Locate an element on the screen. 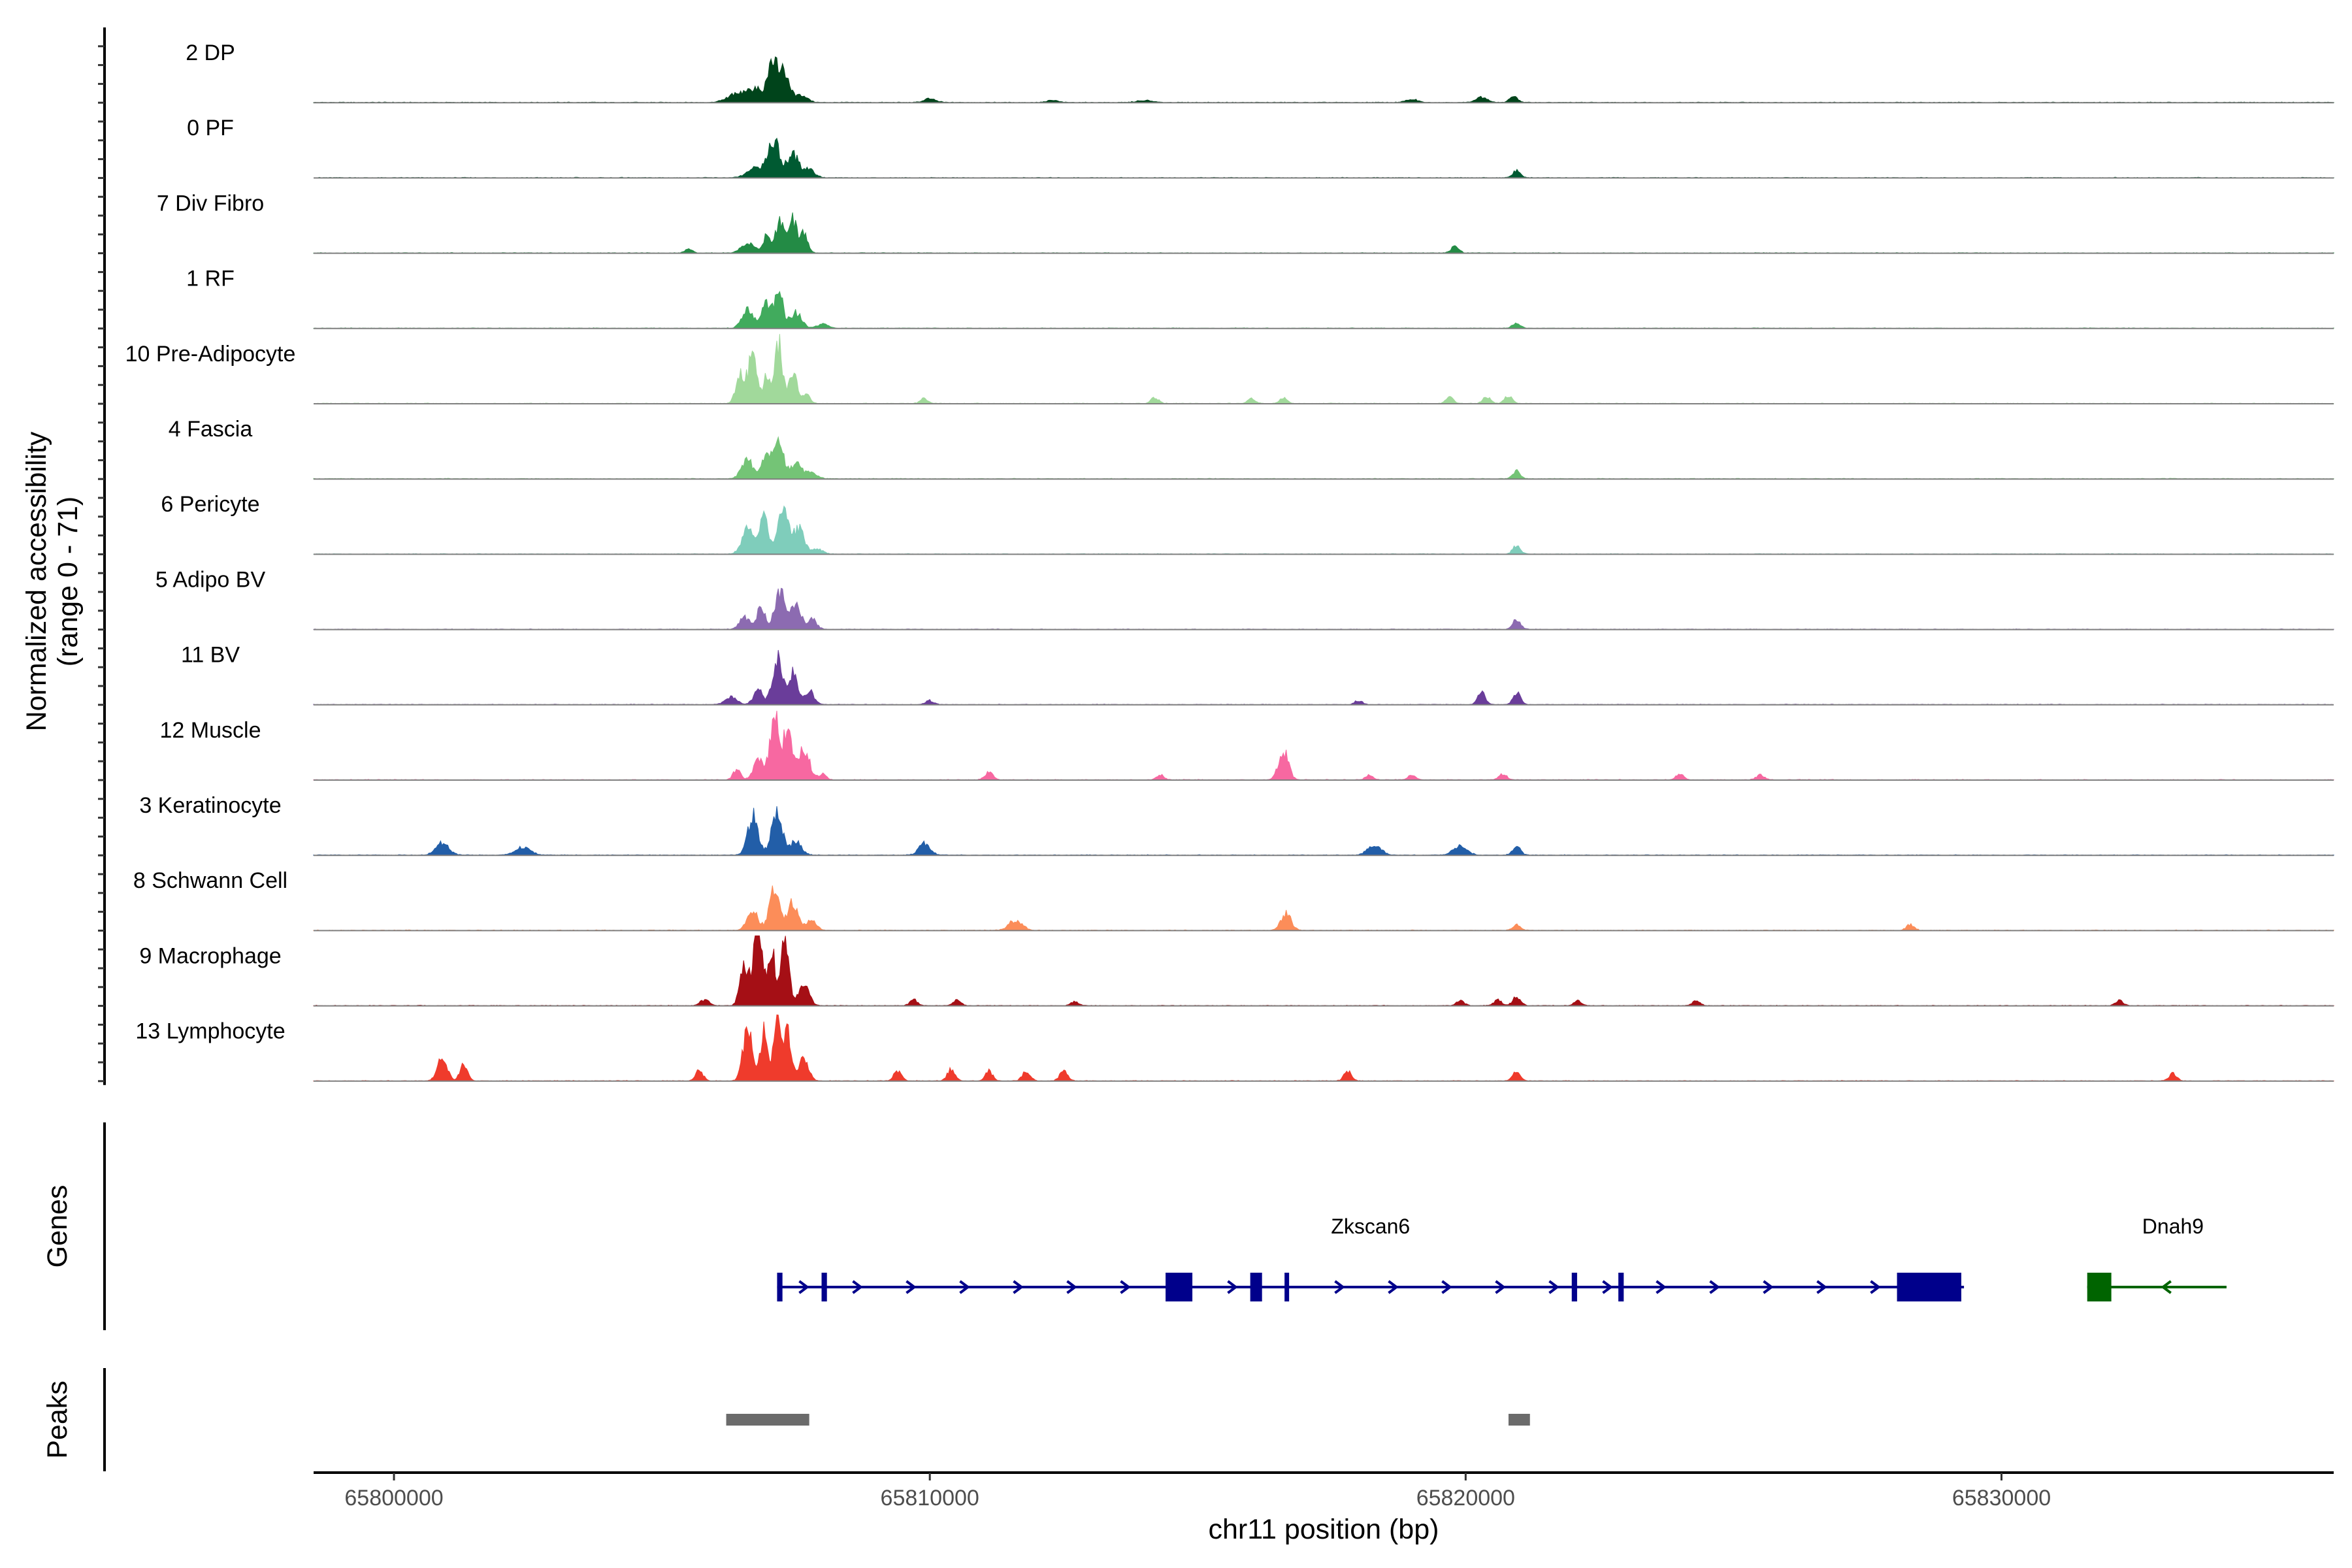 This screenshot has width=2352, height=1568. track-0-pf: 0 PF is located at coordinates (1260, 147).